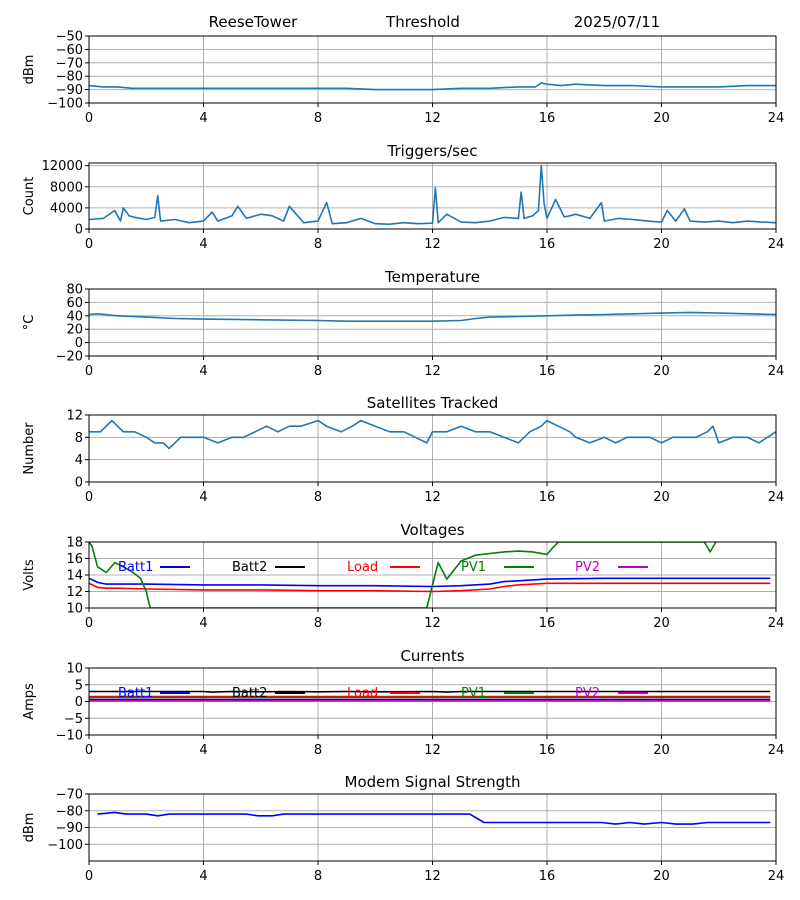 Image resolution: width=800 pixels, height=900 pixels. I want to click on chart-panel-3: 0 4 8 12 0 4 8 12 16 20 24 Satellites Tracked Number, so click(403, 449).